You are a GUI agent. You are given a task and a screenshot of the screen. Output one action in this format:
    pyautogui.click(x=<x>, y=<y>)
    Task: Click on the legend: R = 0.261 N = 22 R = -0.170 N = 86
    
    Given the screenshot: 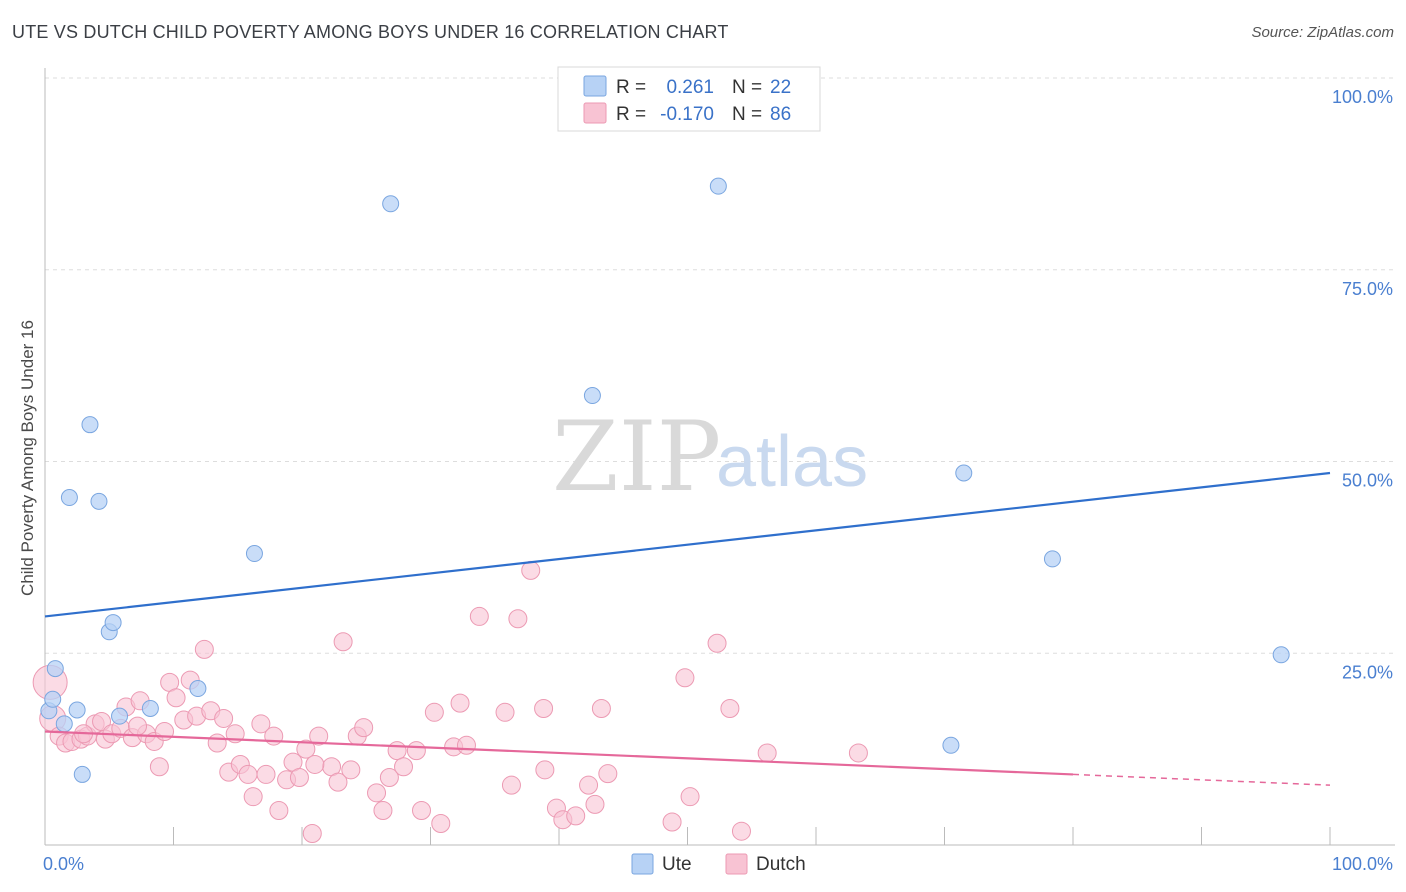 What is the action you would take?
    pyautogui.click(x=689, y=99)
    